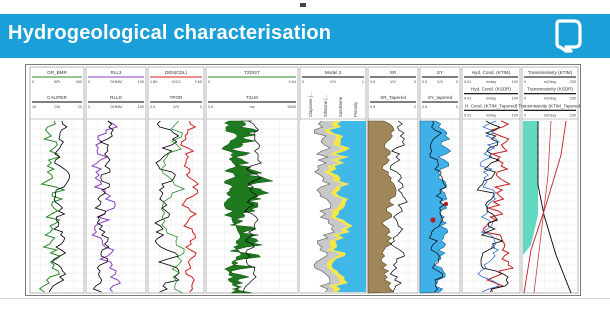  What do you see at coordinates (57, 107) in the screenshot?
I see `scale-unit: CM` at bounding box center [57, 107].